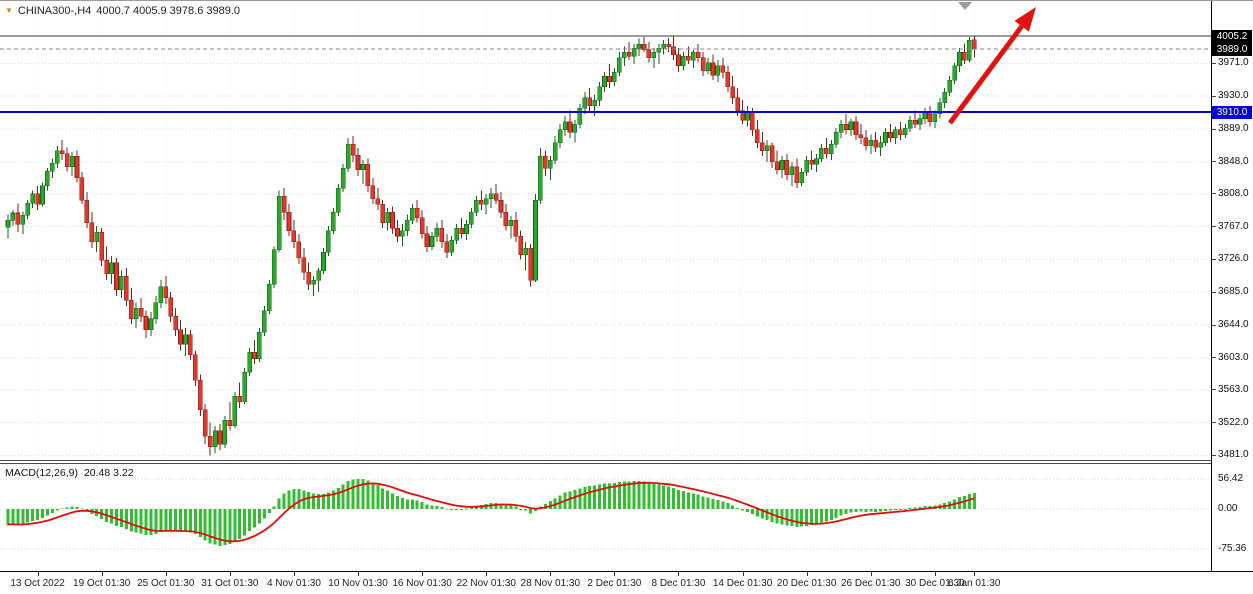 This screenshot has width=1253, height=594. I want to click on macd-axis-label: 56.42, so click(1231, 478).